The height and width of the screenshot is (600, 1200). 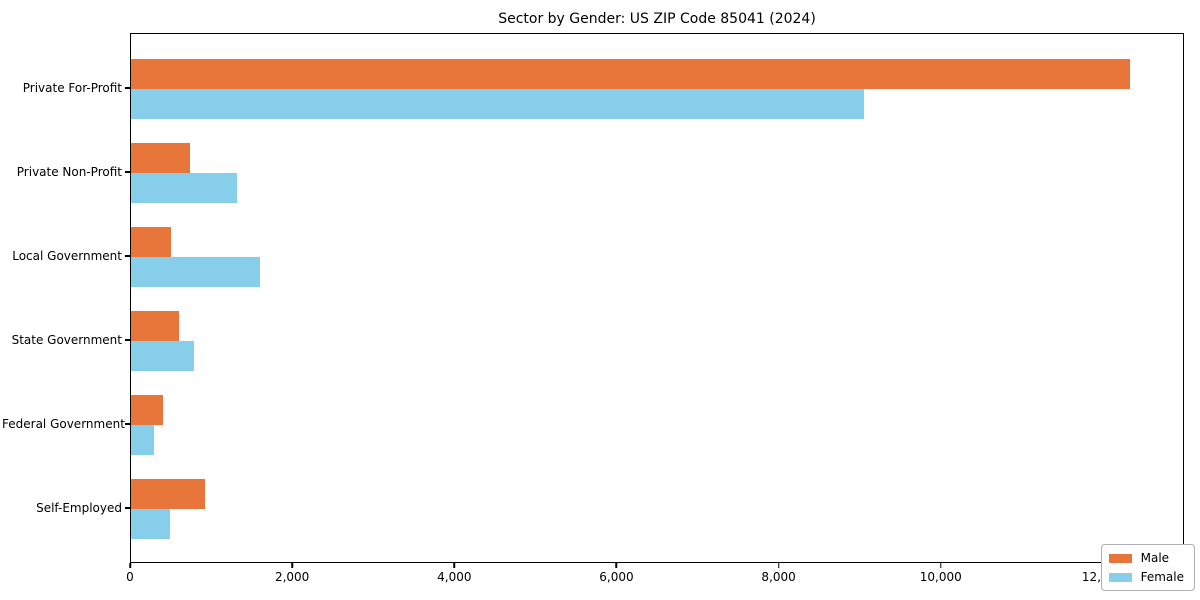 What do you see at coordinates (454, 577) in the screenshot?
I see `x-tick-label: 4,000` at bounding box center [454, 577].